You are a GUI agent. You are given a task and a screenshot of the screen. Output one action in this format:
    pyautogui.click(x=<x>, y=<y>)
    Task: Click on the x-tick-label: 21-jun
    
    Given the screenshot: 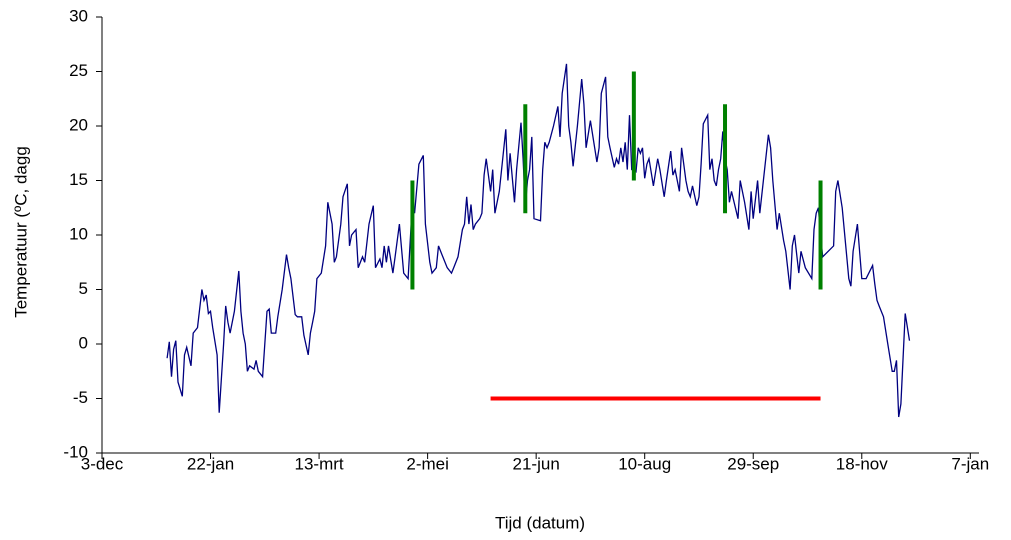 What is the action you would take?
    pyautogui.click(x=536, y=463)
    